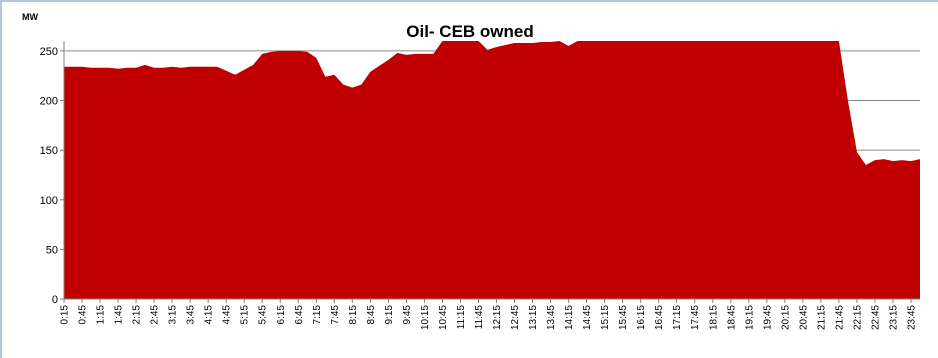  What do you see at coordinates (515, 317) in the screenshot?
I see `x-tick-label: 12:45` at bounding box center [515, 317].